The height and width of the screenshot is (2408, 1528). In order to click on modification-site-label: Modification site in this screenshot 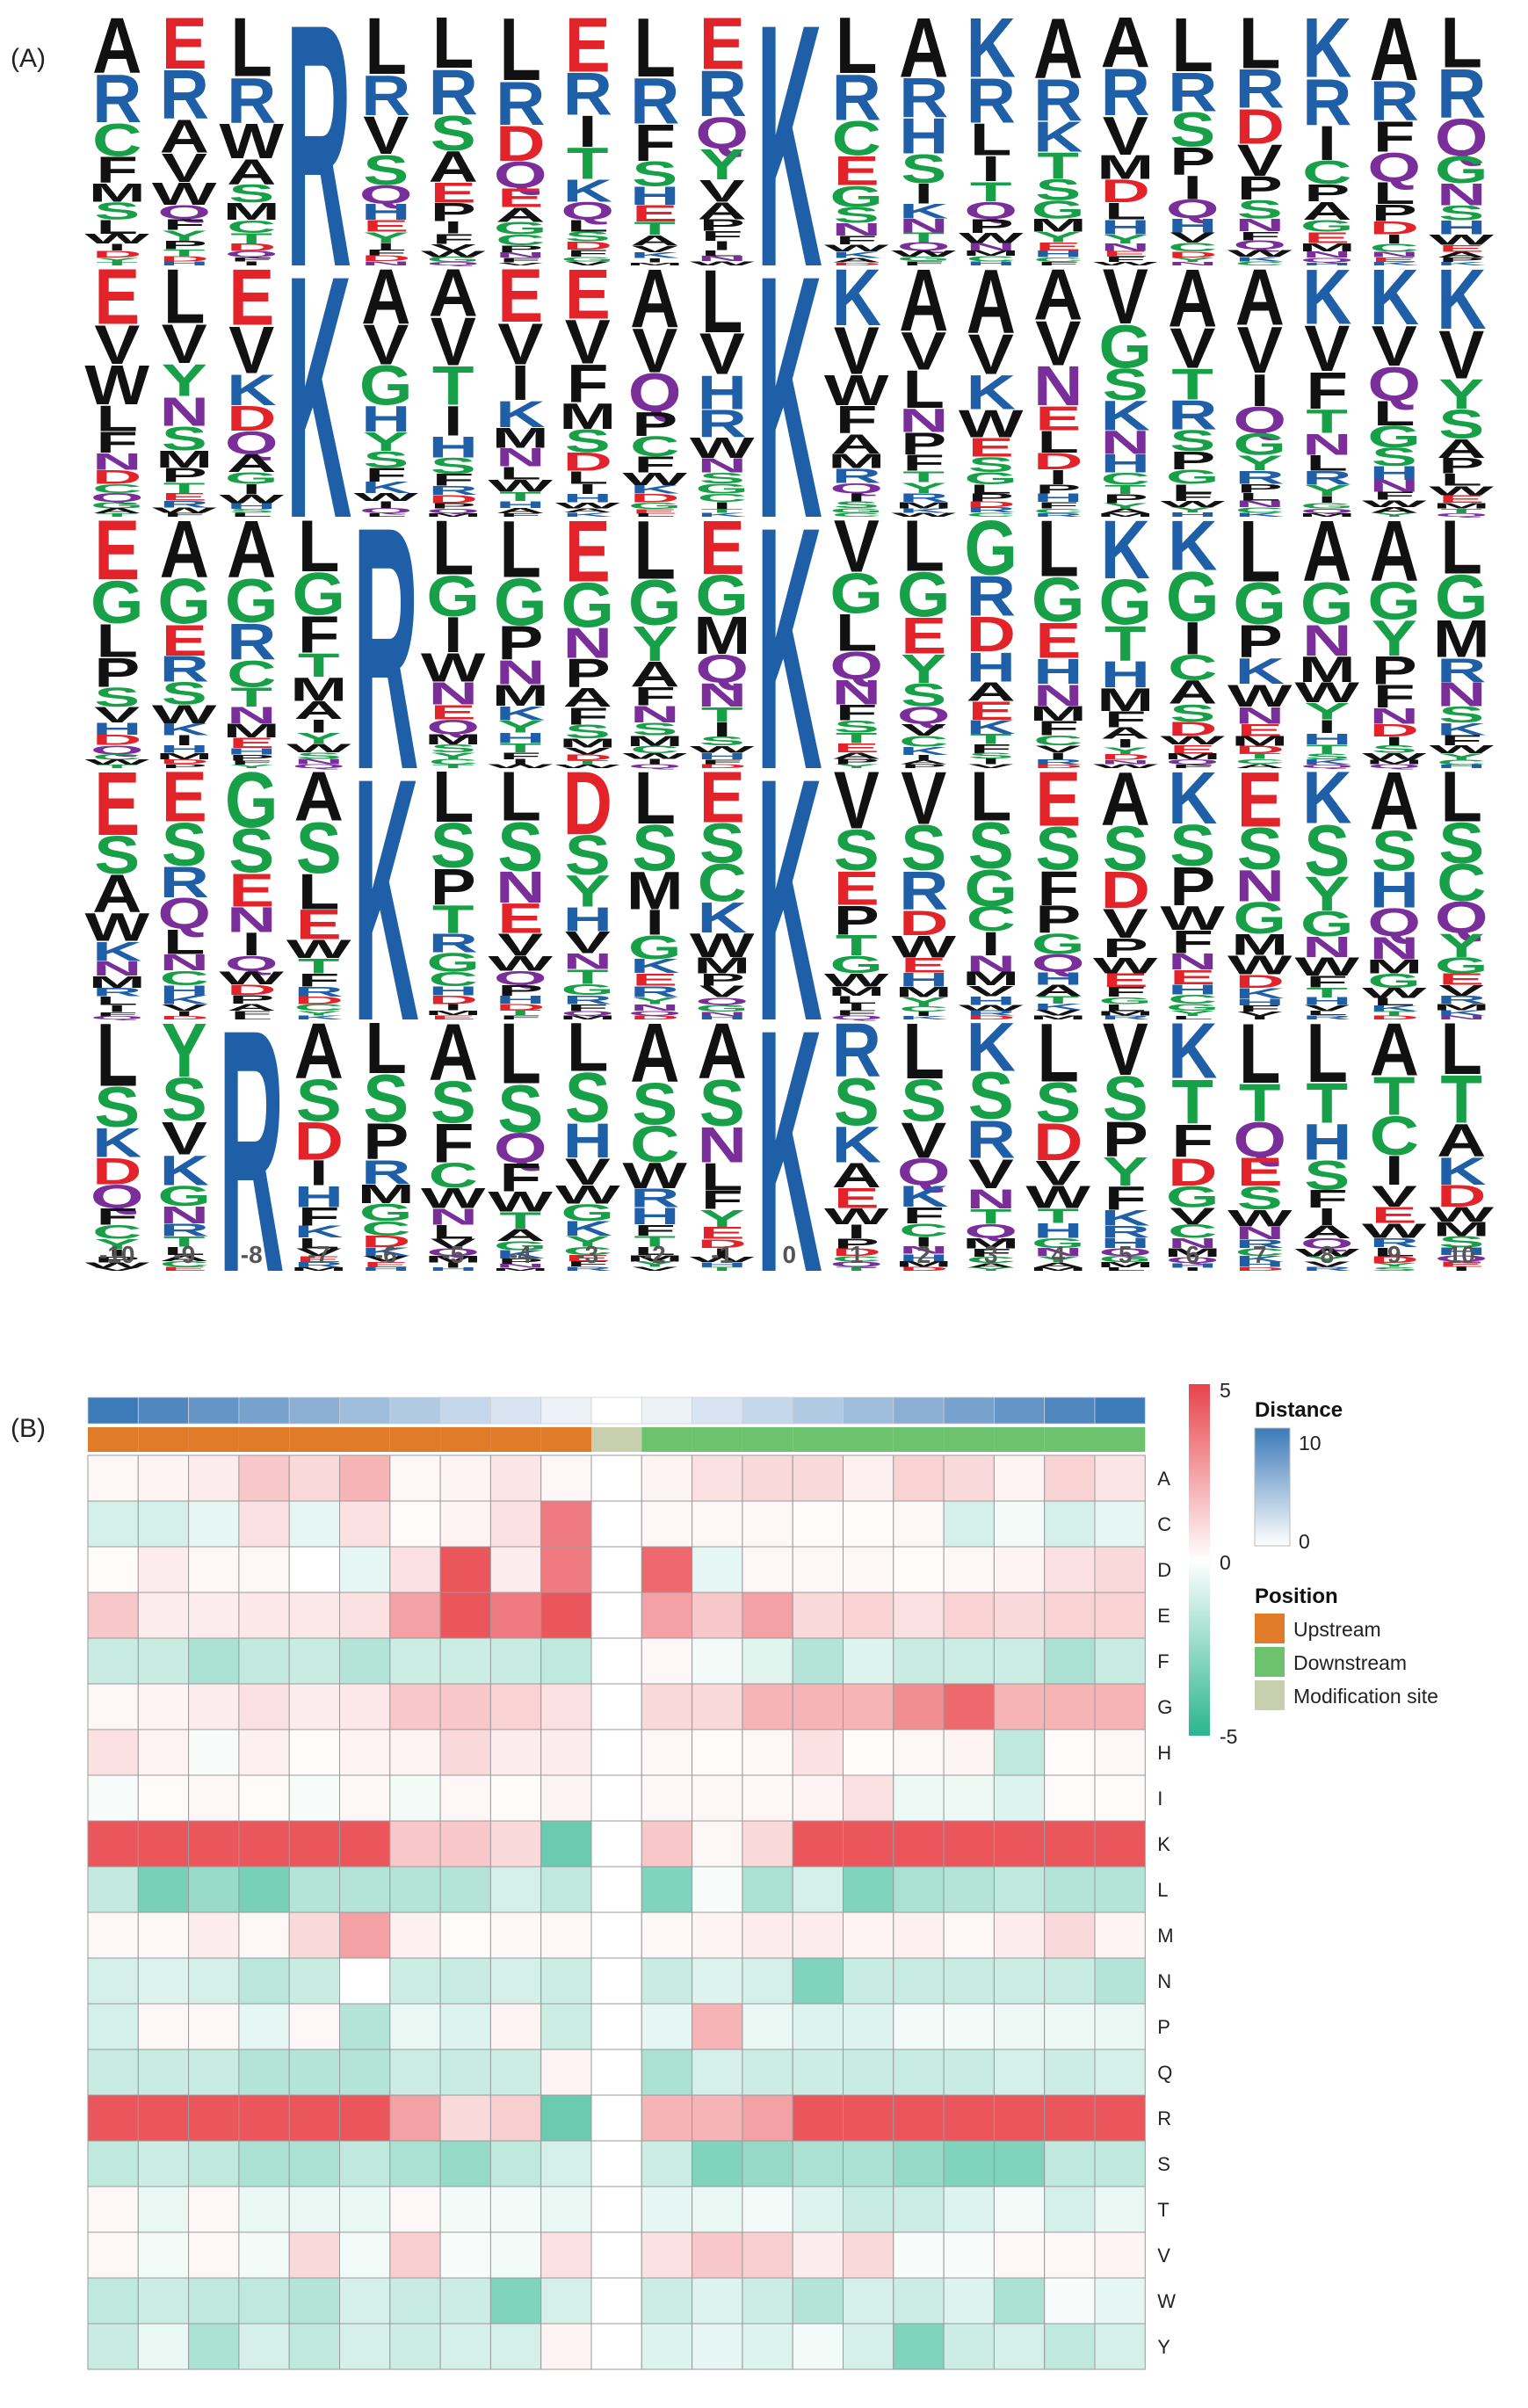, I will do `click(1365, 1696)`.